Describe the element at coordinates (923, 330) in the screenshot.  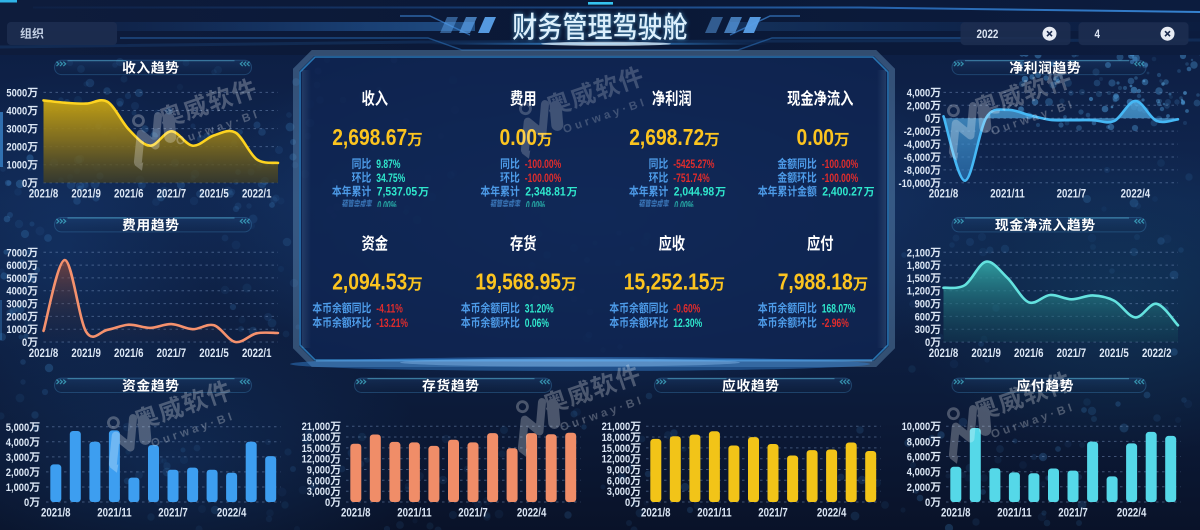
I see `svg-text: 300` at that location.